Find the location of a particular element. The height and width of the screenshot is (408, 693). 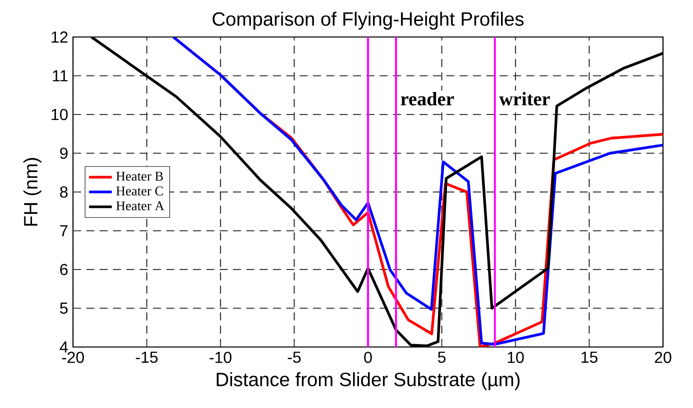

y-tick-label: 7 is located at coordinates (64, 230).